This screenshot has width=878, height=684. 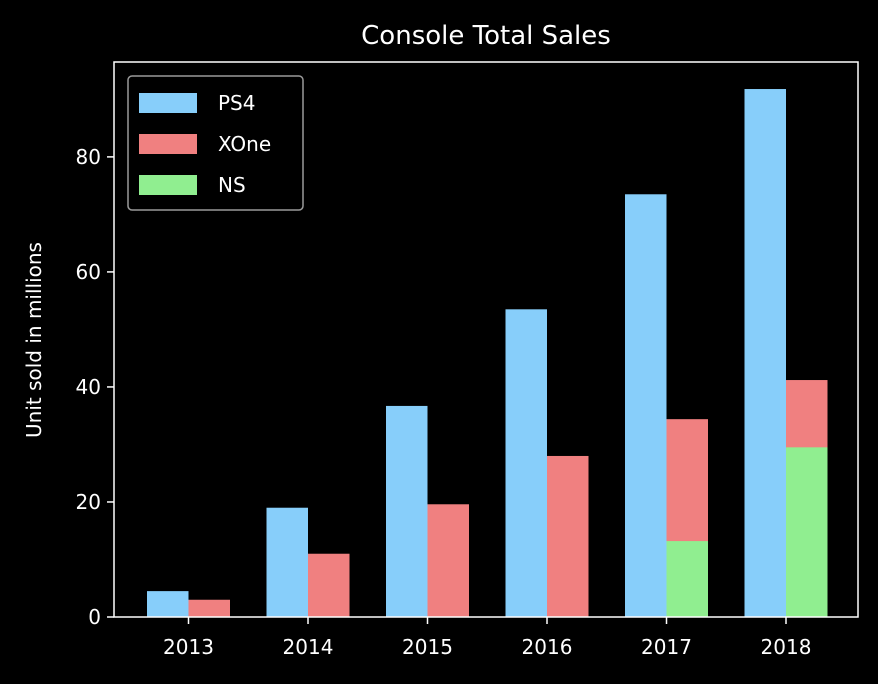 I want to click on y-tick-label-0: 0, so click(x=94, y=617).